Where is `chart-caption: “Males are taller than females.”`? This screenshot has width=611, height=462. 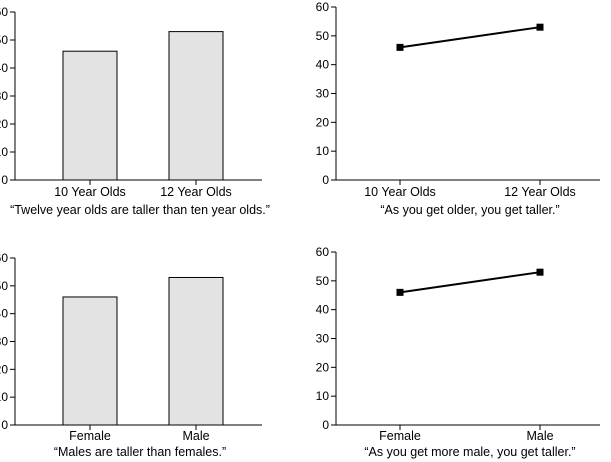 chart-caption: “Males are taller than females.” is located at coordinates (140, 452).